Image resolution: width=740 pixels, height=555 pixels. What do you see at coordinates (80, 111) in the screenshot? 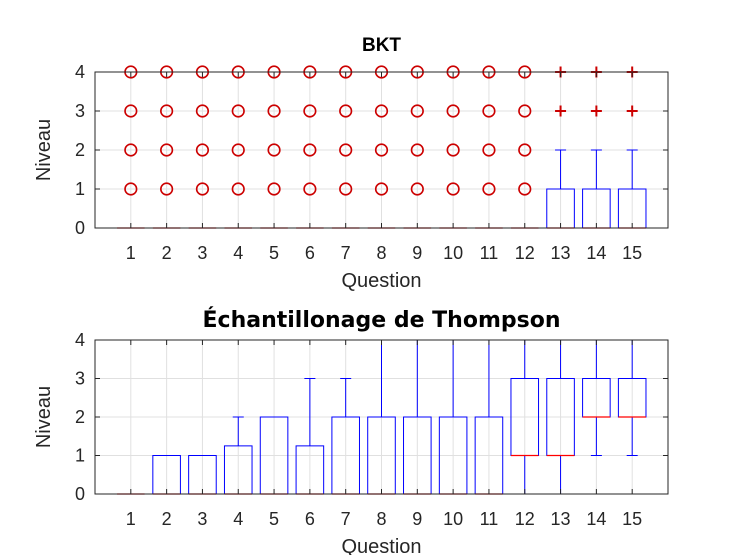
I see `panel1-ytick-label-3: 3` at bounding box center [80, 111].